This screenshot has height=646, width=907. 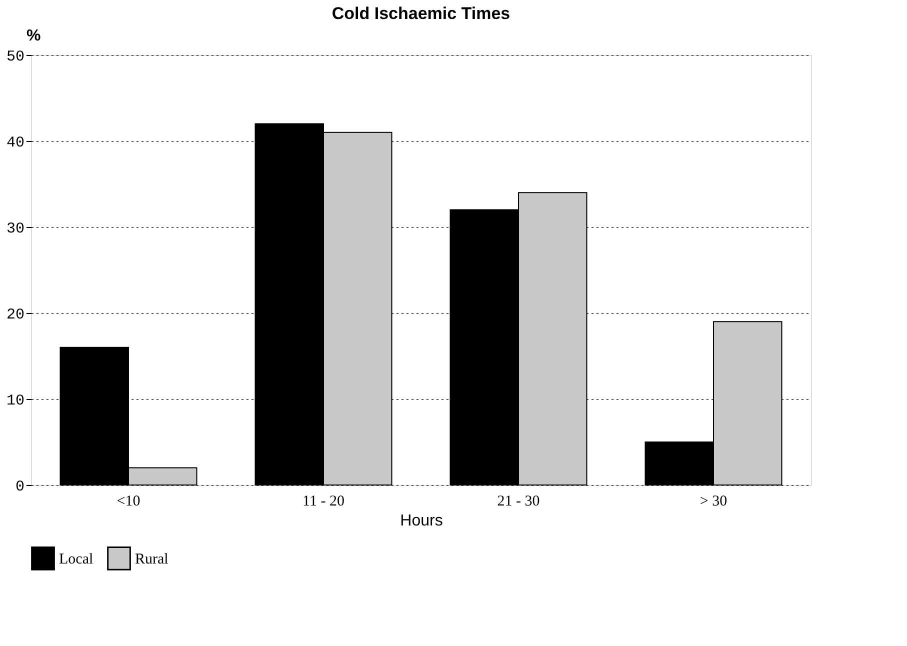 I want to click on x-tick-label: > 30, so click(x=714, y=502).